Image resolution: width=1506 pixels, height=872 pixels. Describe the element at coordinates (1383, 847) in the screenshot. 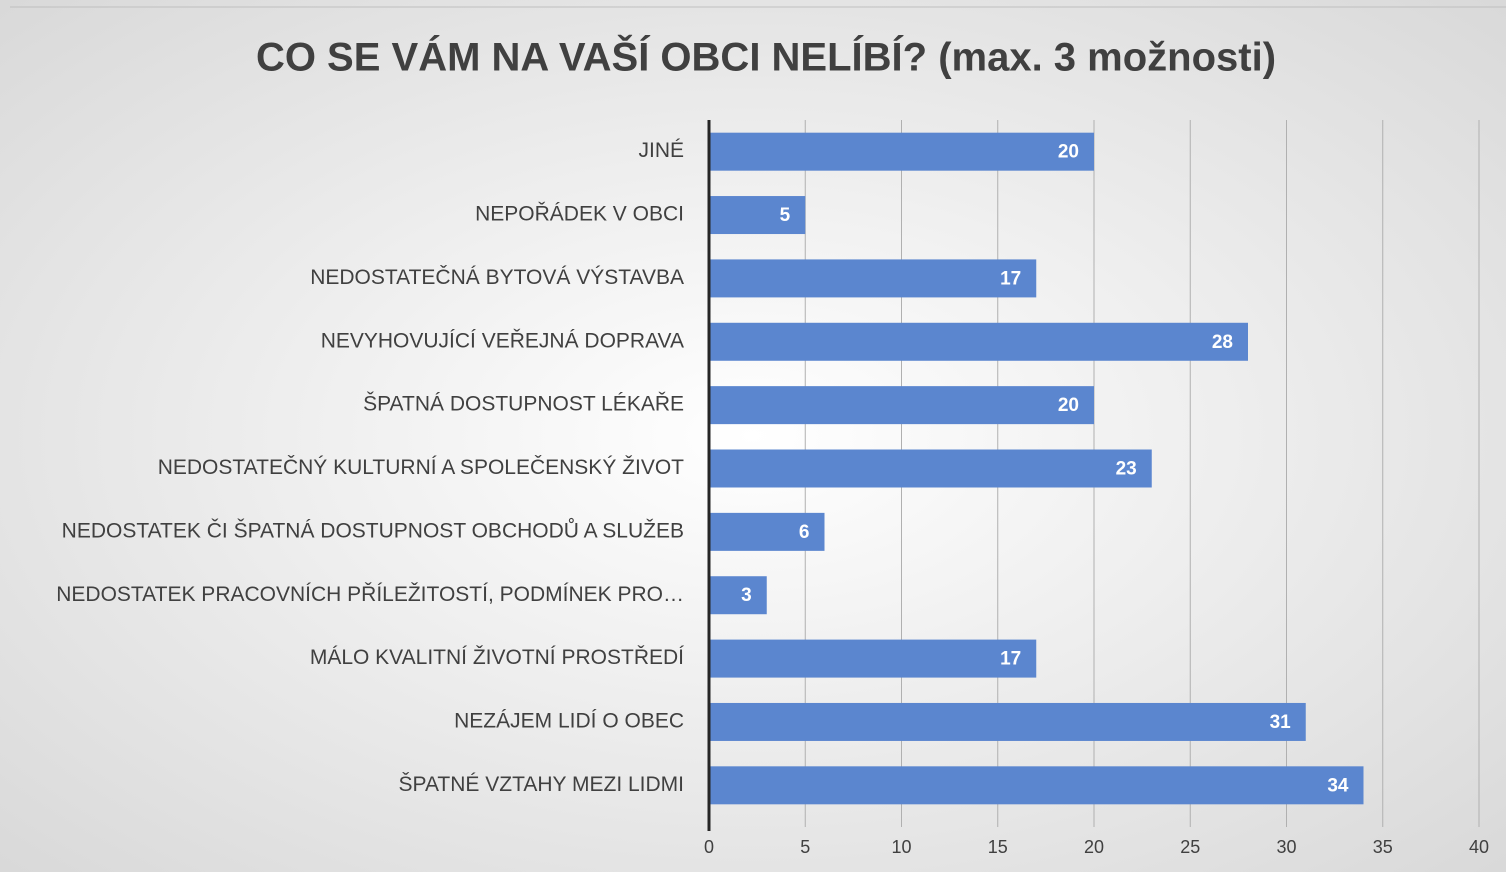

I see `x-tick-label: 35` at that location.